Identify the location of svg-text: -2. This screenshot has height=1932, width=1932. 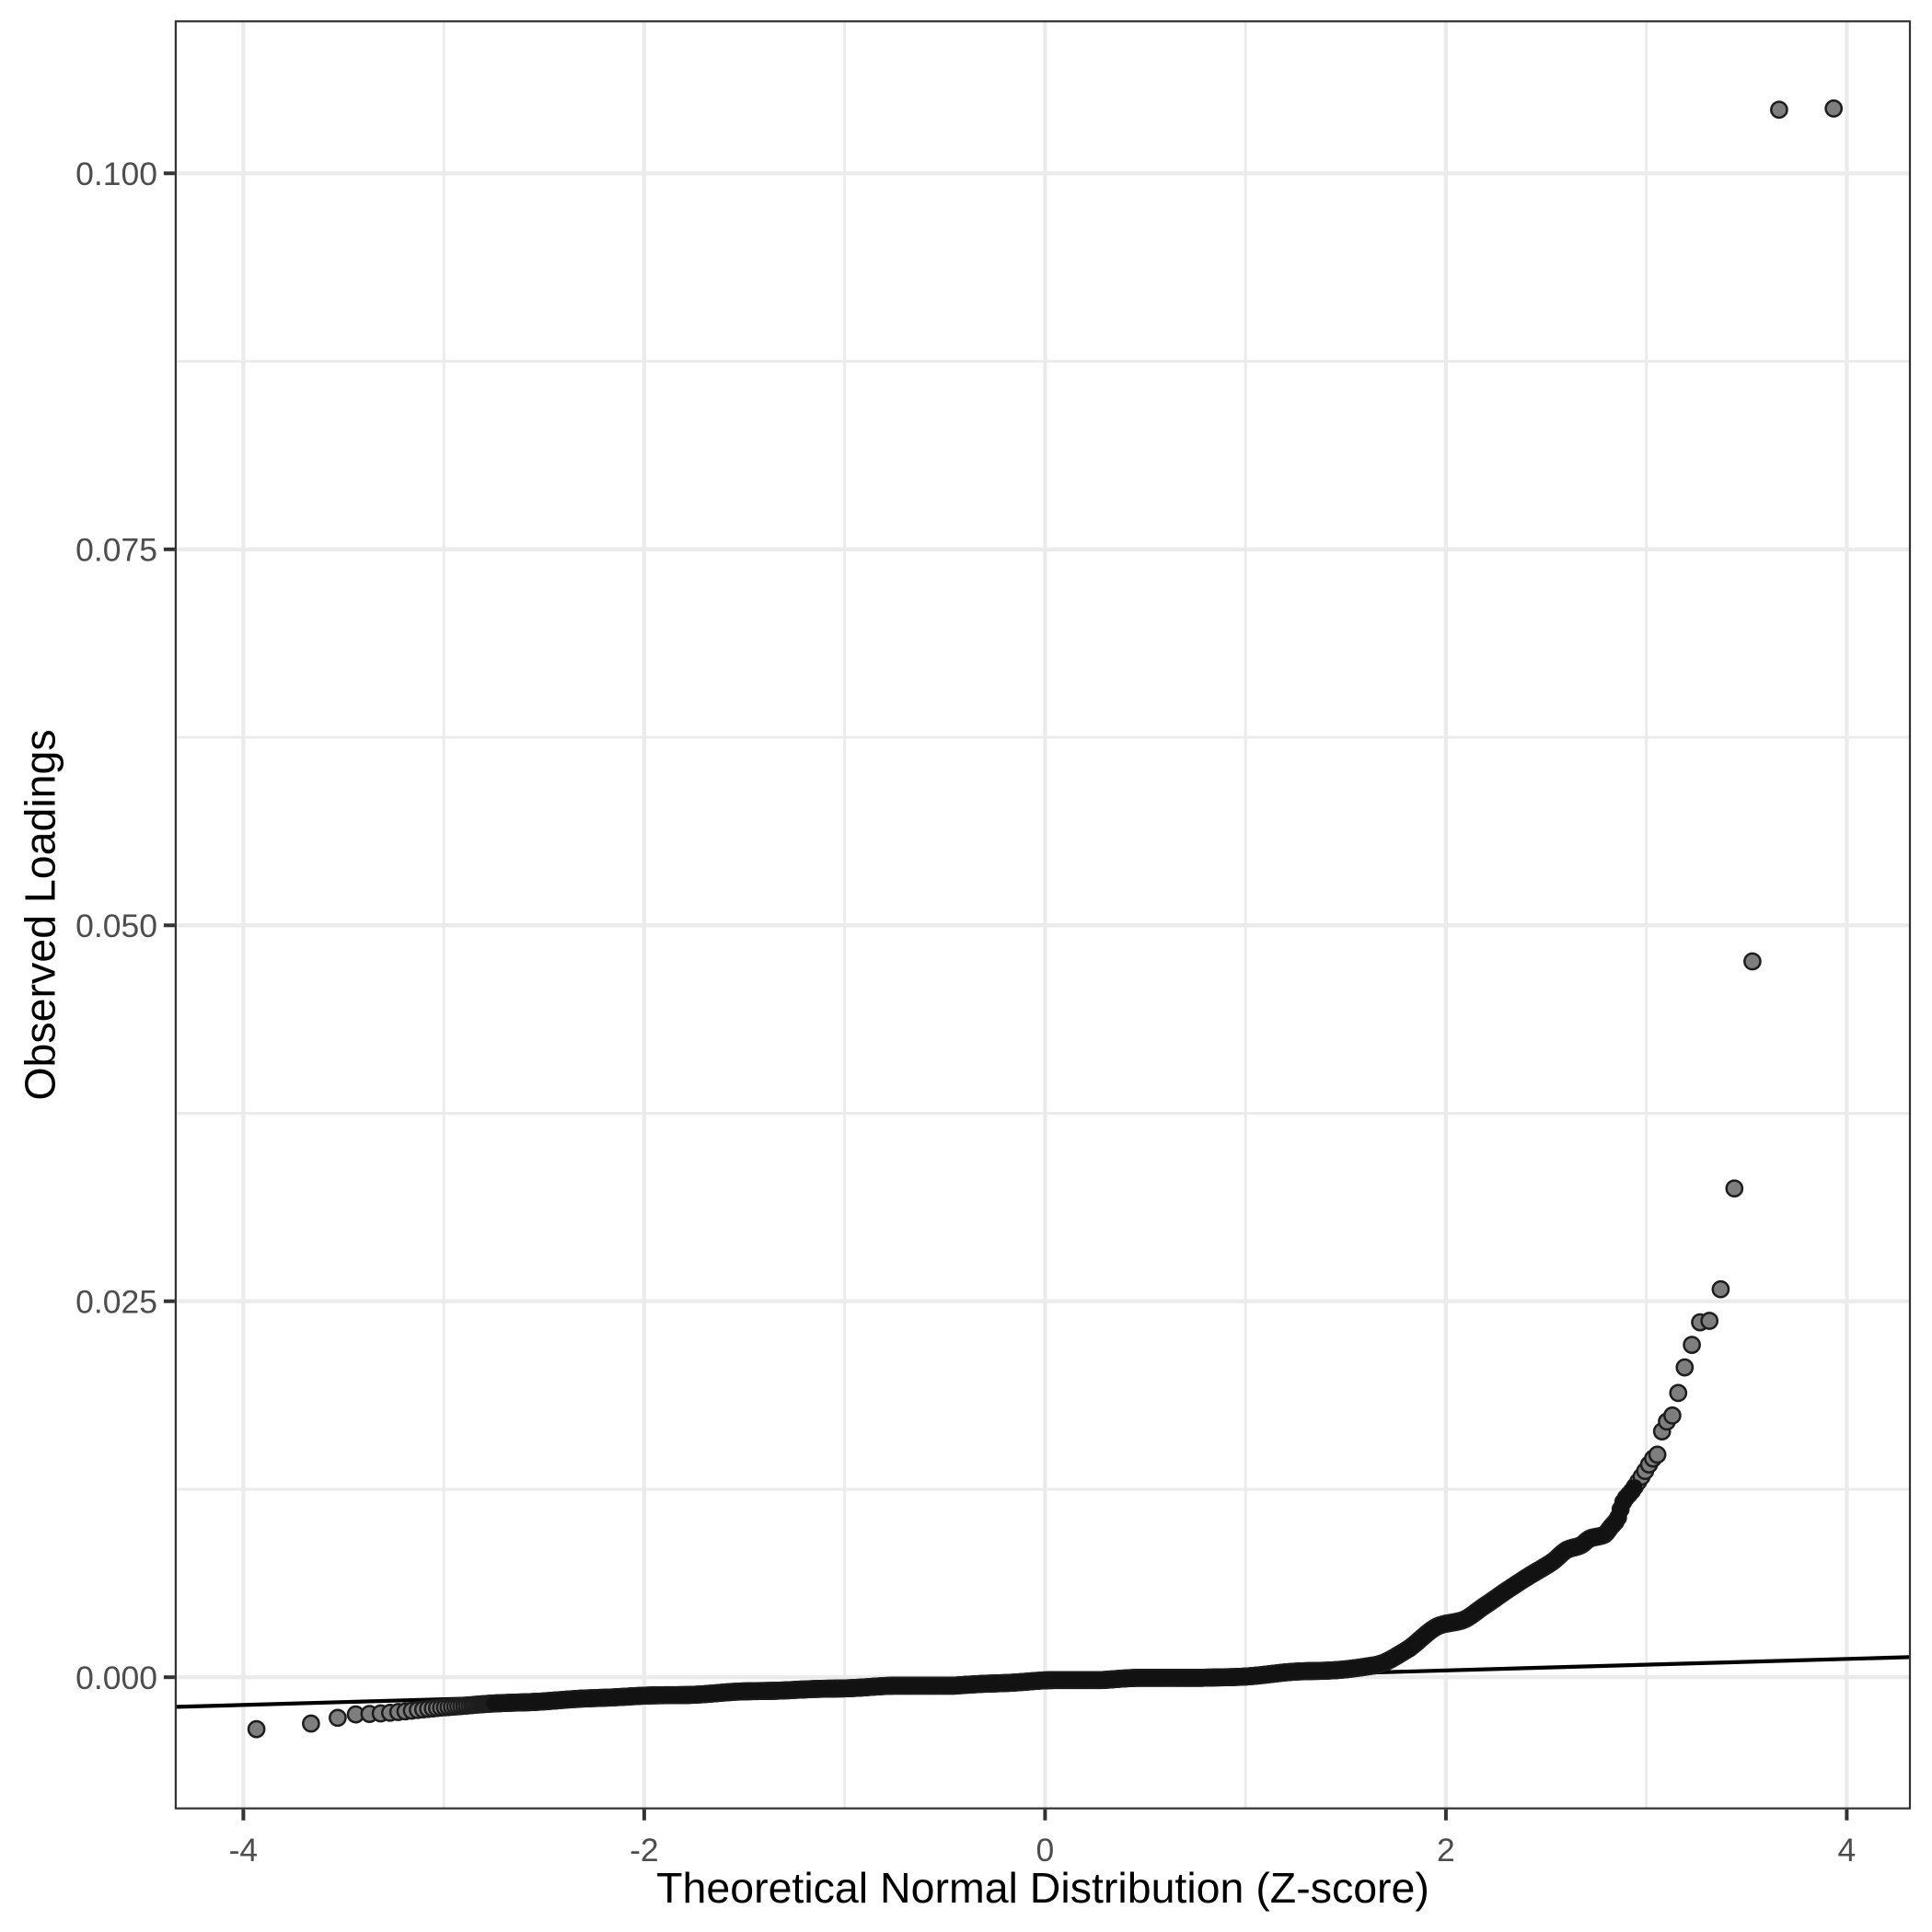
(645, 1850).